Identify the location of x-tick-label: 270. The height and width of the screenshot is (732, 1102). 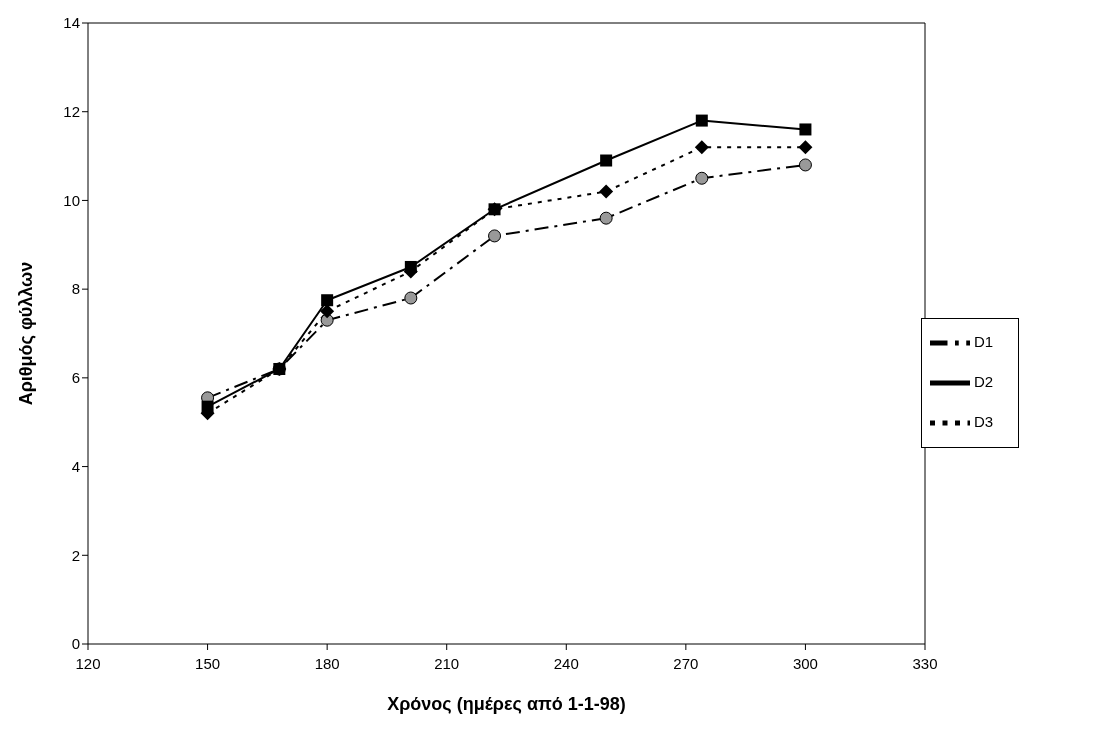
(686, 663).